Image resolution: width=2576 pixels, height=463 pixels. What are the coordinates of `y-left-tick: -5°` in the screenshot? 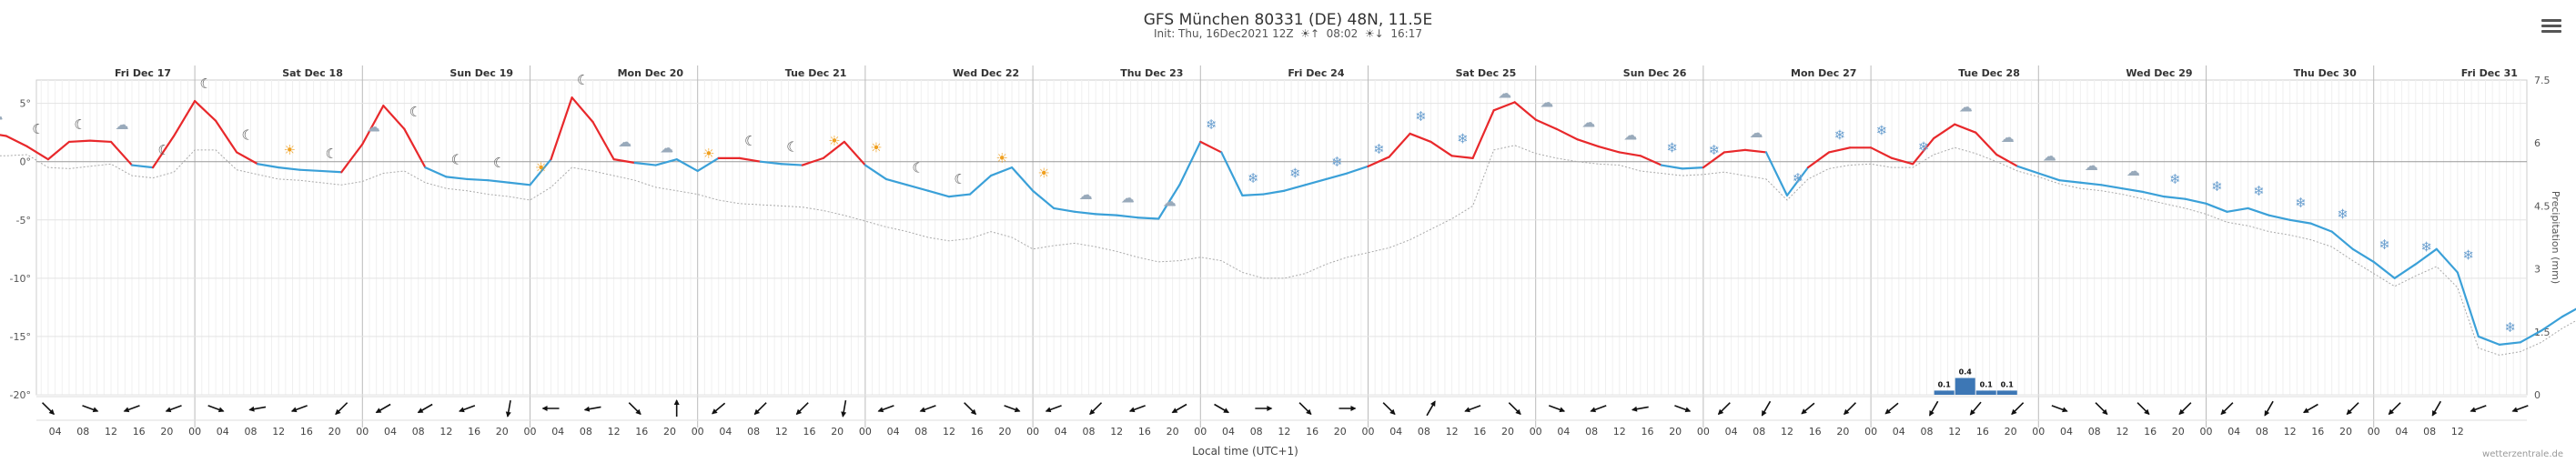 It's located at (23, 220).